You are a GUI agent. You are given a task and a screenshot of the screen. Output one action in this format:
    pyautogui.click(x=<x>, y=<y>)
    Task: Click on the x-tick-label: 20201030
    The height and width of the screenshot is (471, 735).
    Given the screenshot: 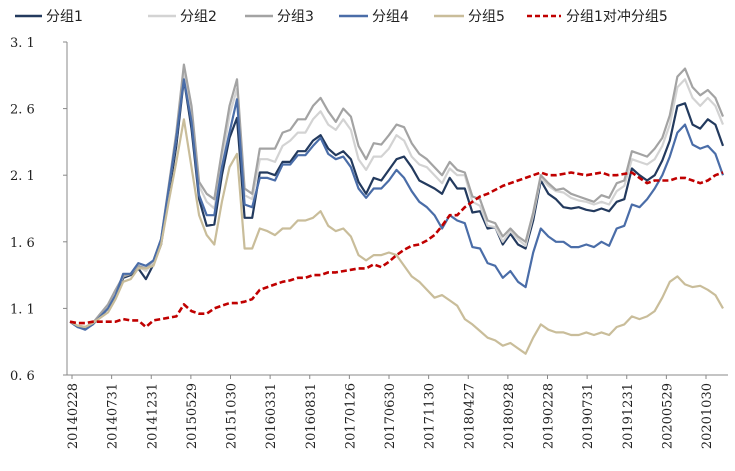 What is the action you would take?
    pyautogui.click(x=707, y=416)
    